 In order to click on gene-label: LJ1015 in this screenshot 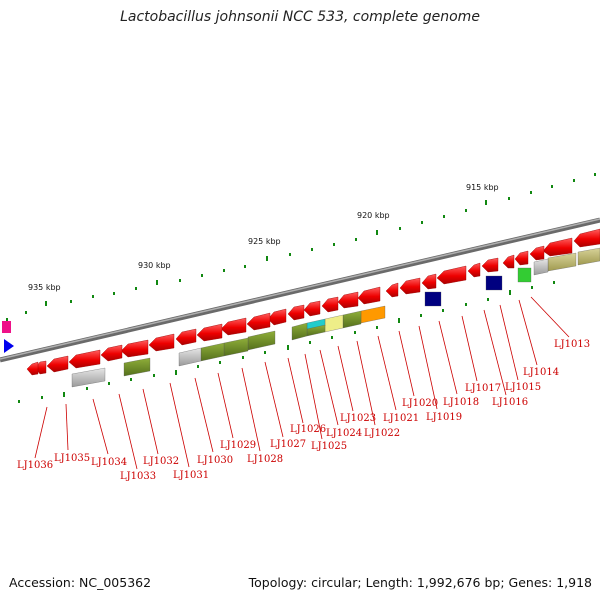, I will do `click(523, 387)`.